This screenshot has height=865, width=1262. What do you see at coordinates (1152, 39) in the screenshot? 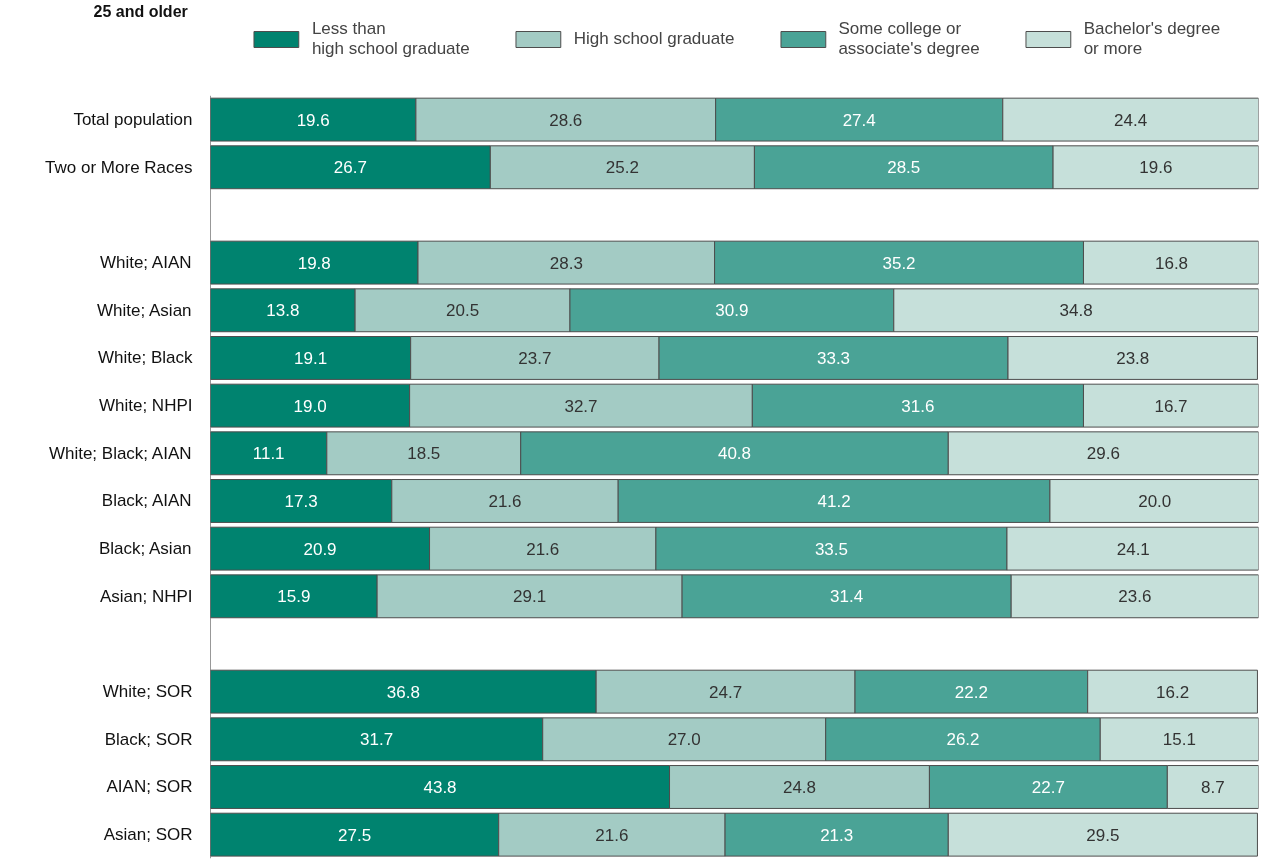
I see `legend-label: Bachelor's degree or more` at bounding box center [1152, 39].